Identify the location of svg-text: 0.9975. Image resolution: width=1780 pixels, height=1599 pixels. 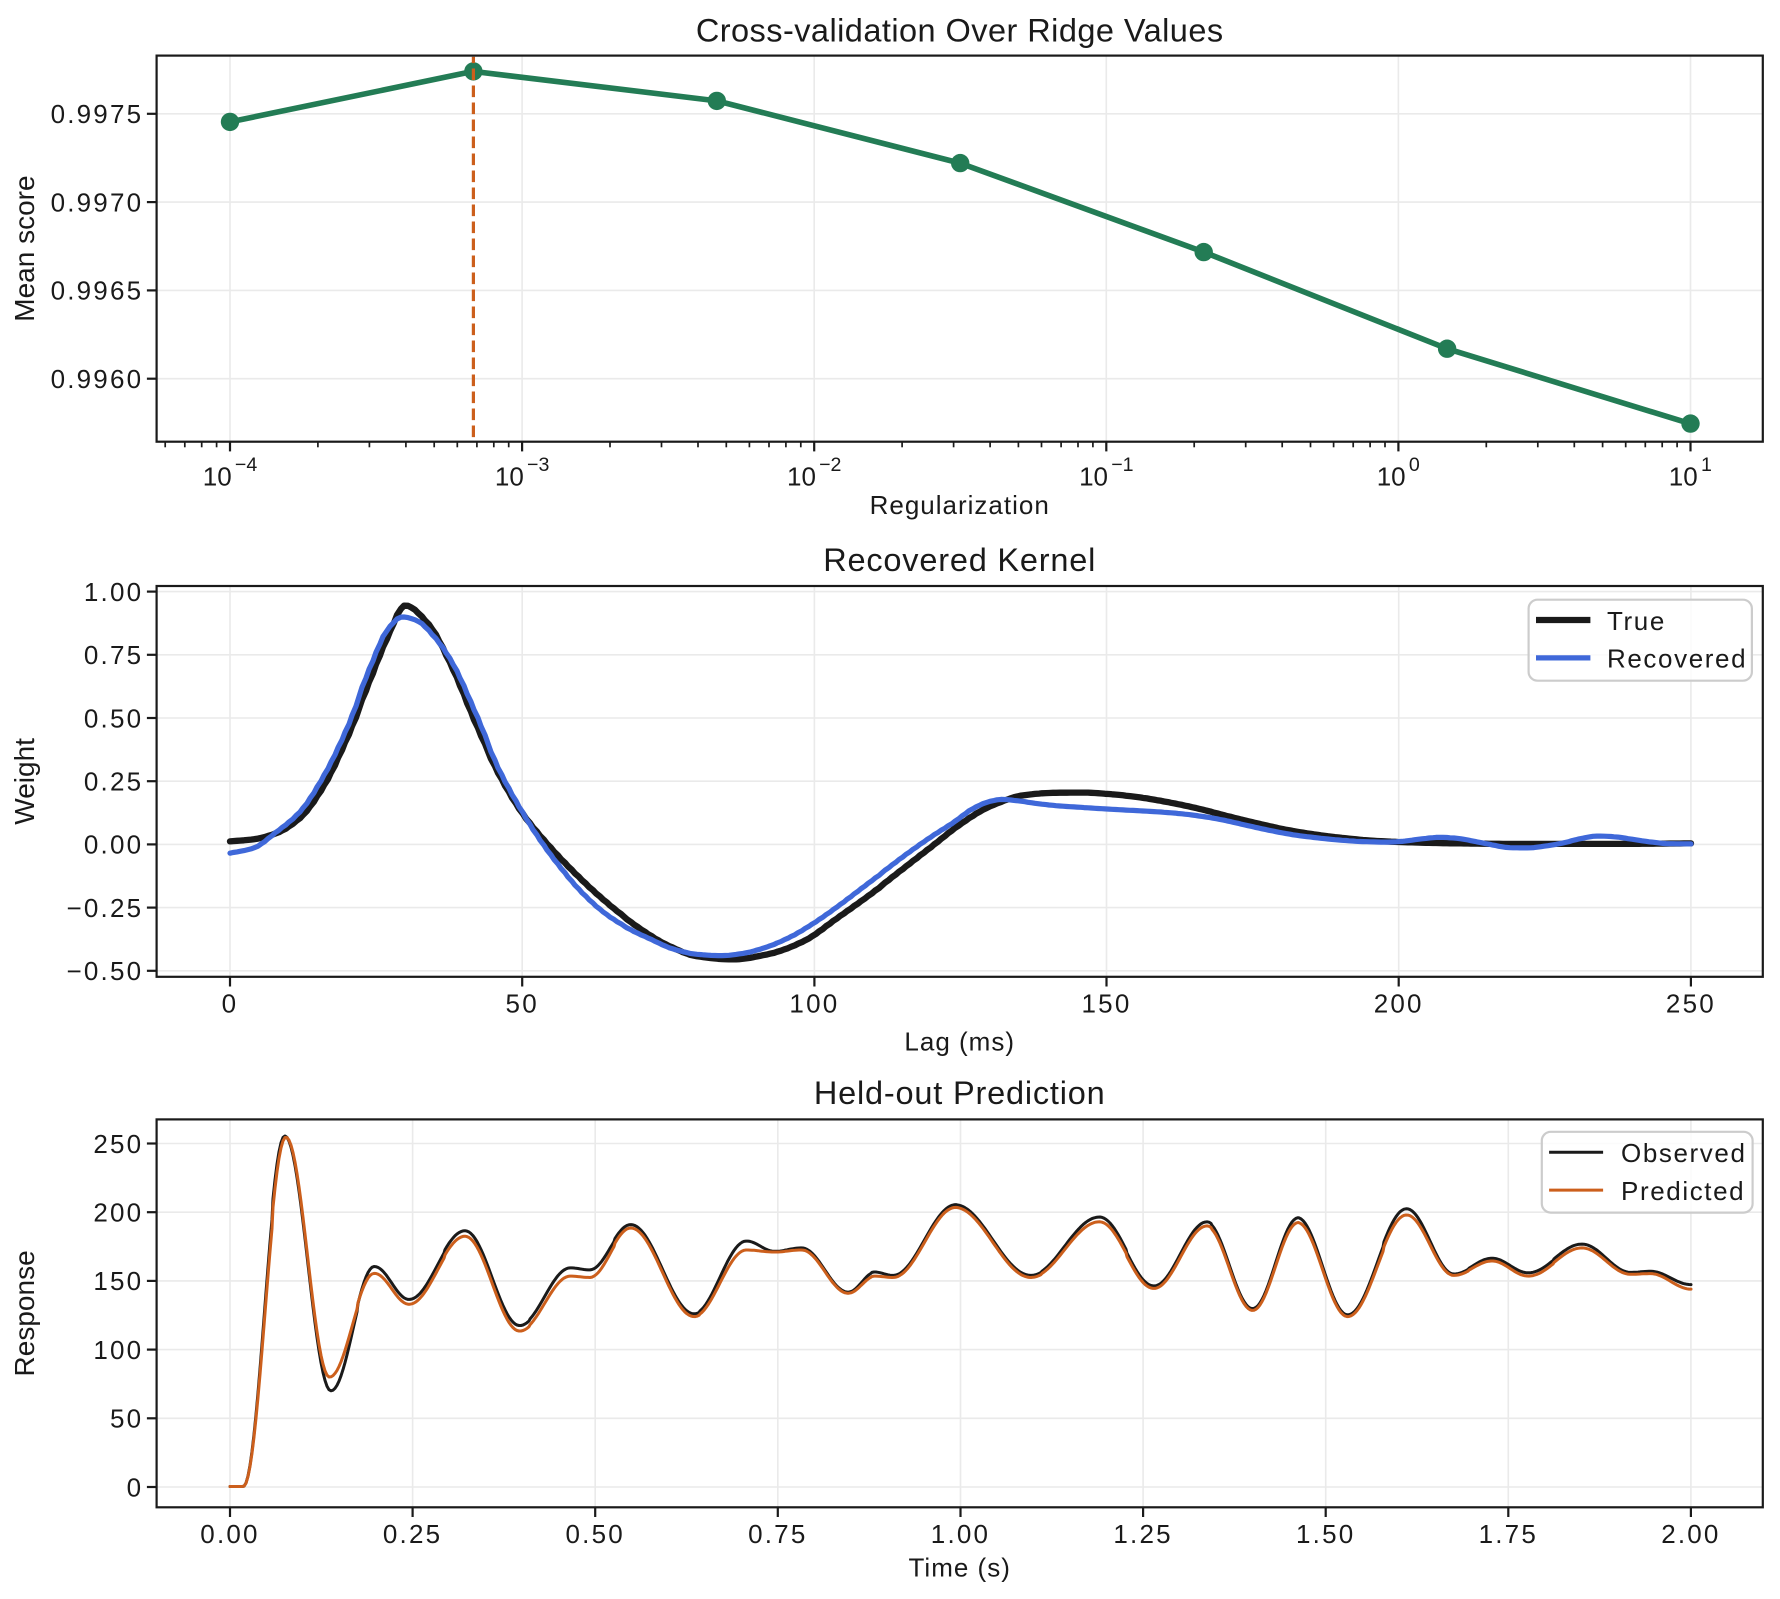
(97, 114).